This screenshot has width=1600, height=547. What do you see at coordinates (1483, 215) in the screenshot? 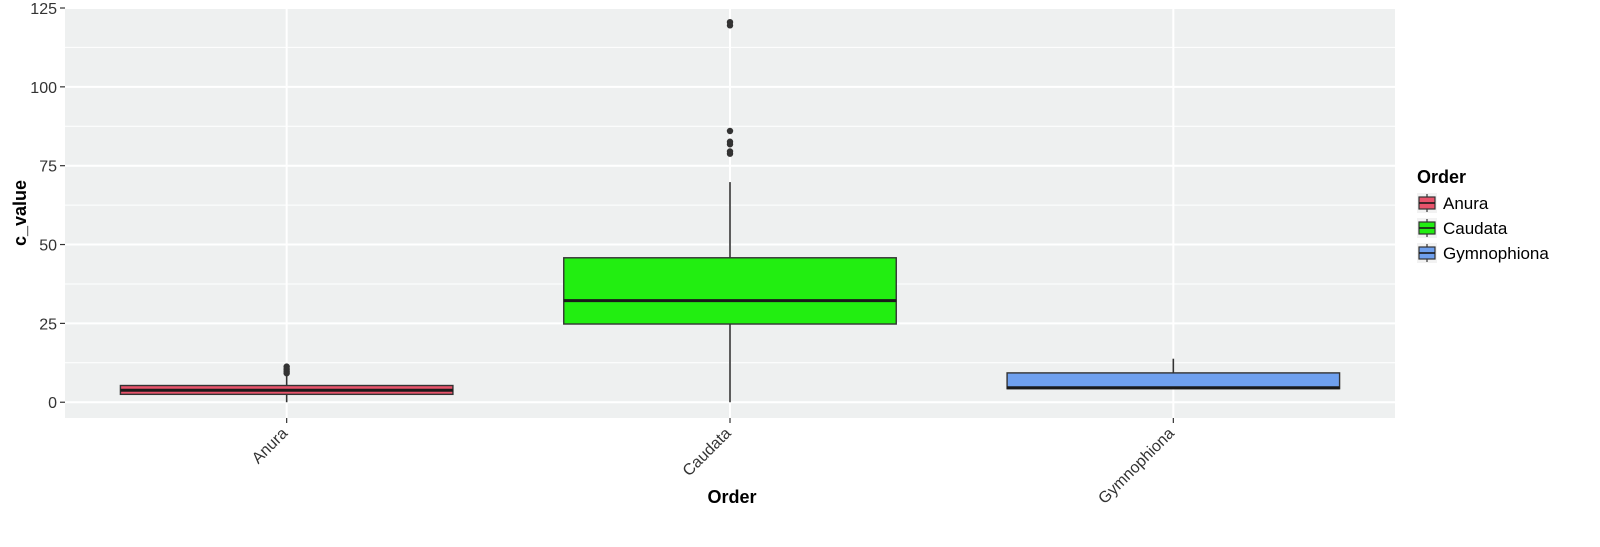
I see `legend: Order Anura Caudata Gymnophiona` at bounding box center [1483, 215].